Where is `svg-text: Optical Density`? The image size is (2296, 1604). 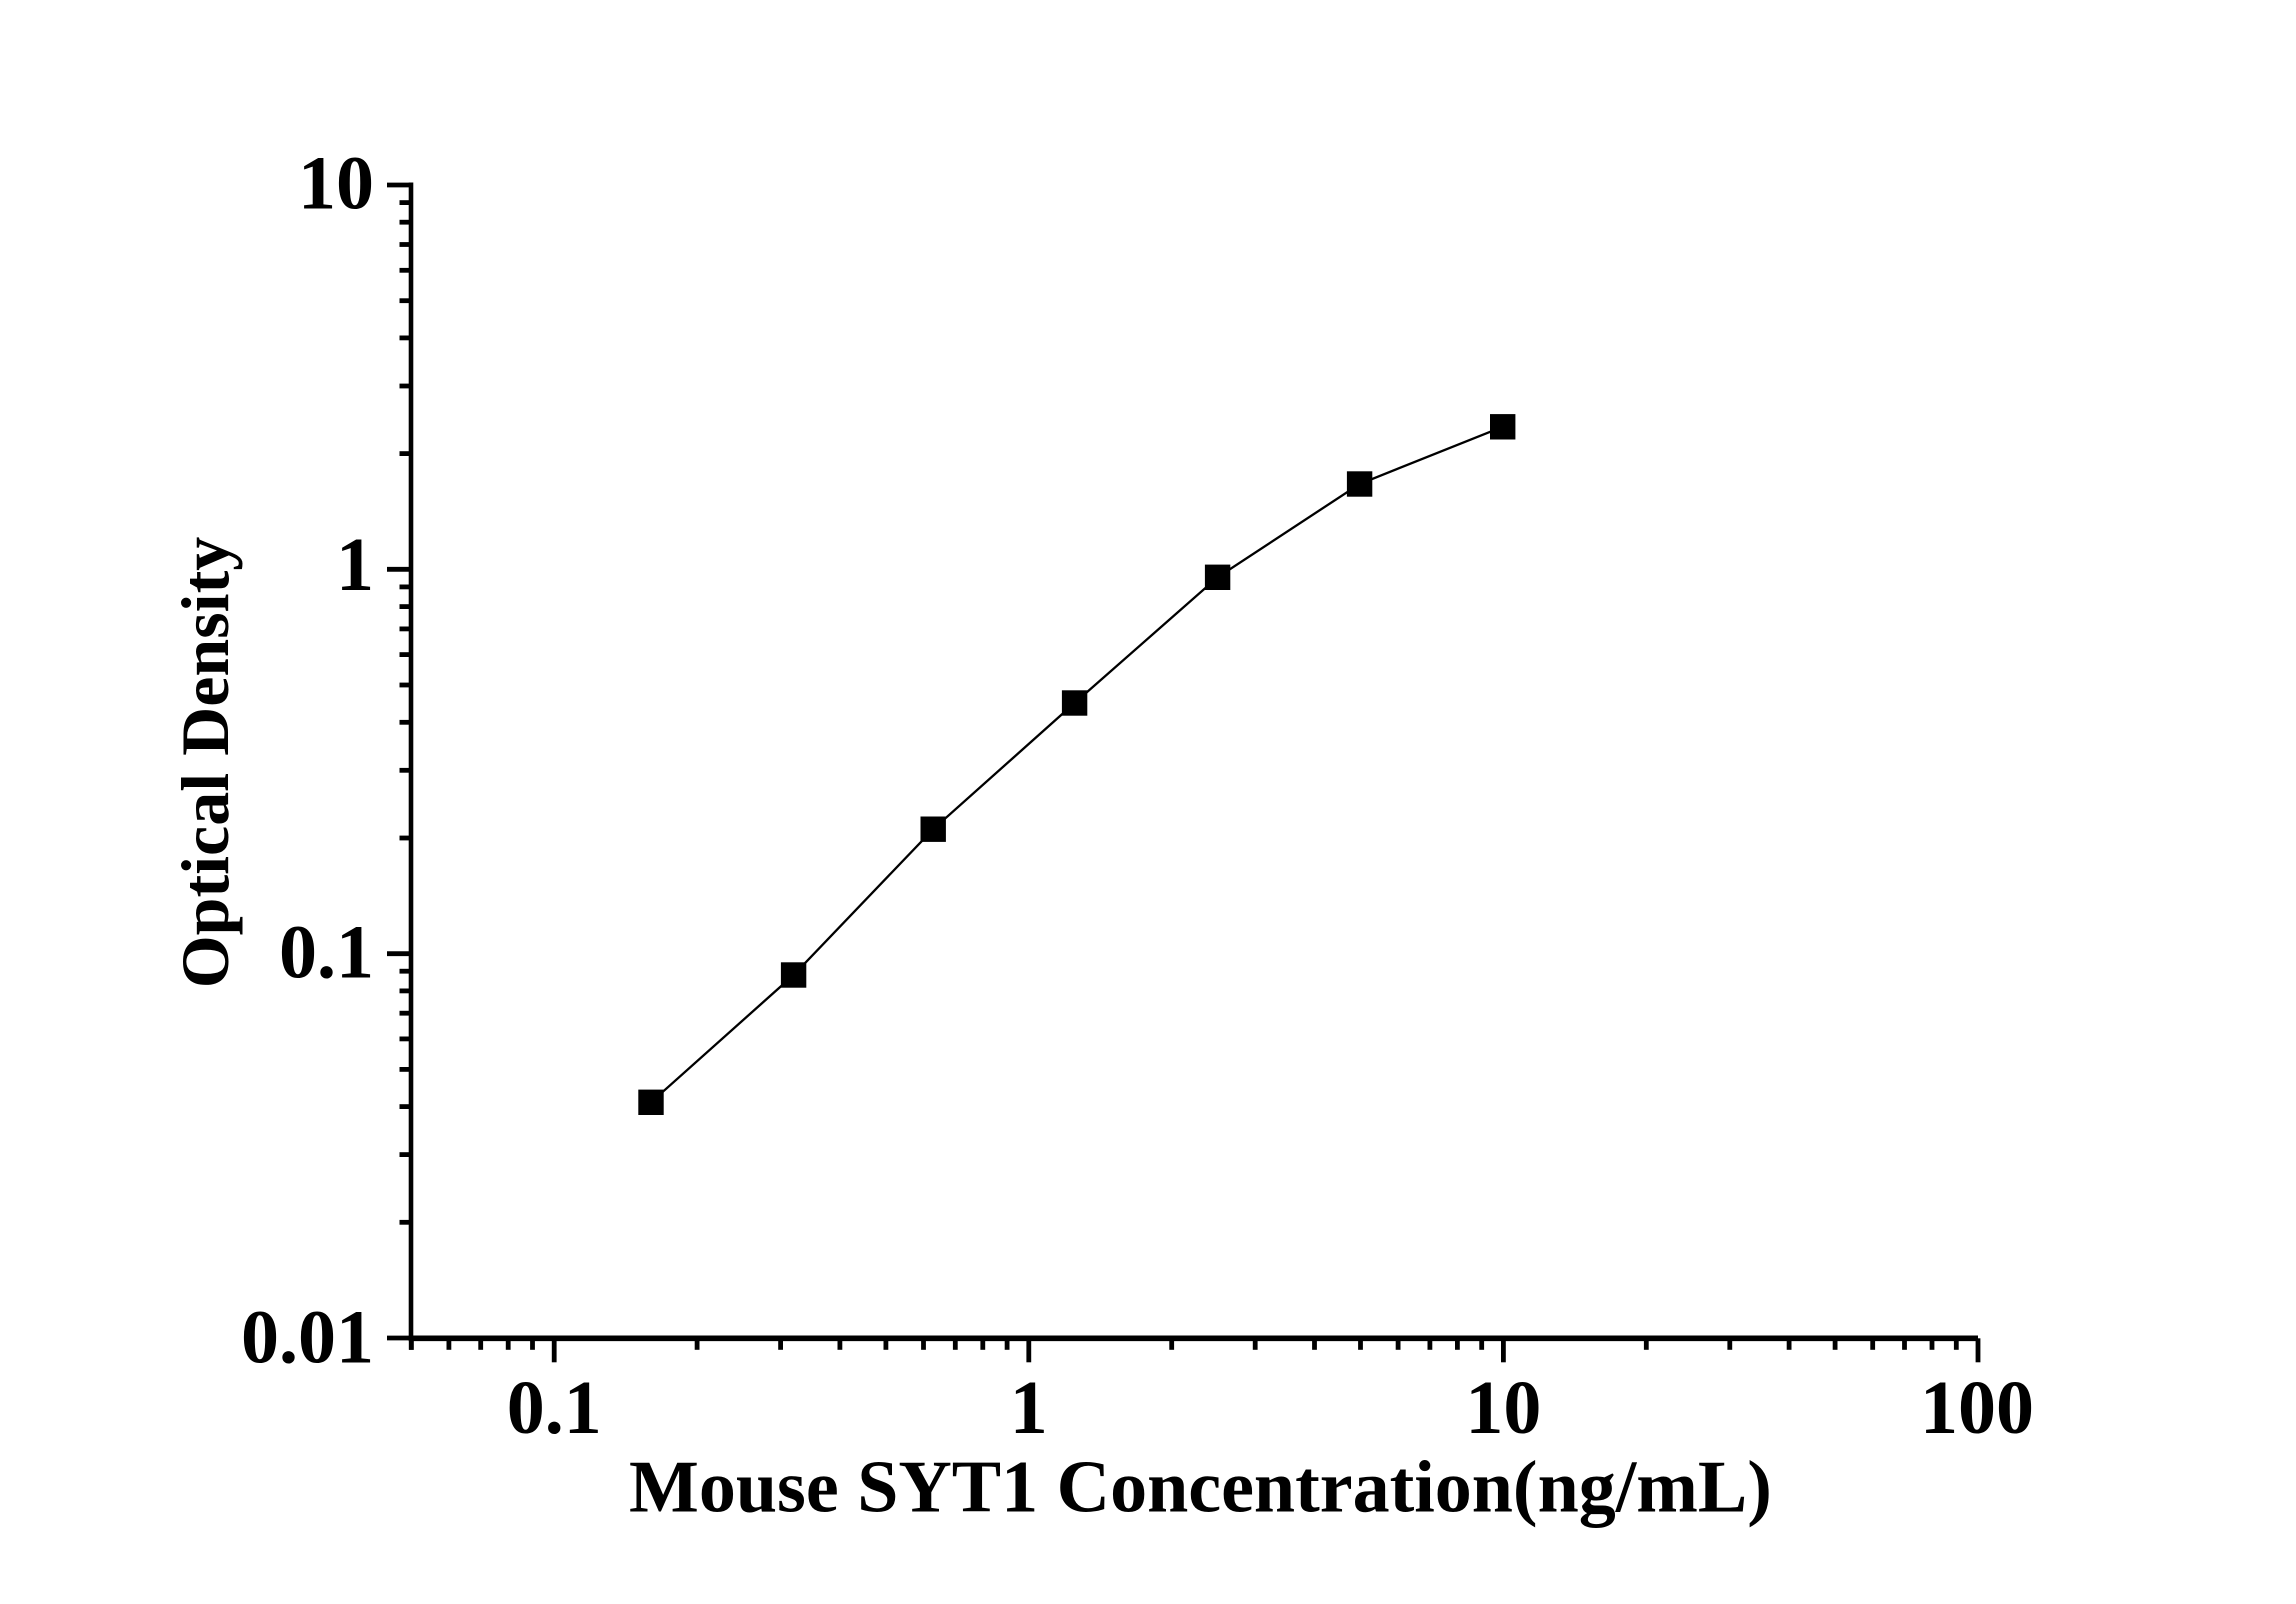 svg-text: Optical Density is located at coordinates (205, 762).